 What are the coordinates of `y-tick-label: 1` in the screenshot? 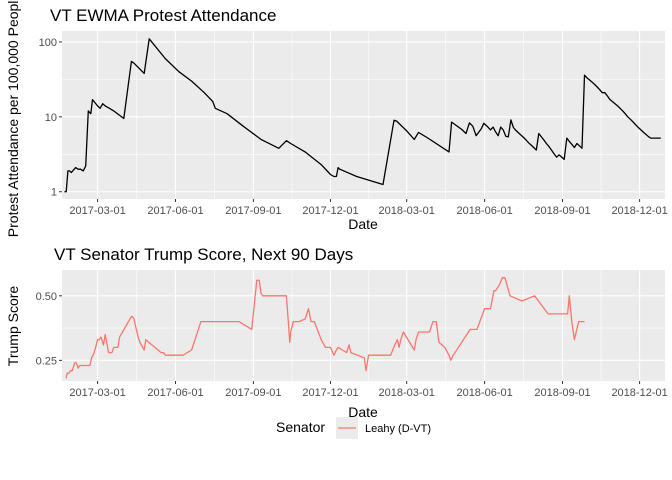 It's located at (54, 193).